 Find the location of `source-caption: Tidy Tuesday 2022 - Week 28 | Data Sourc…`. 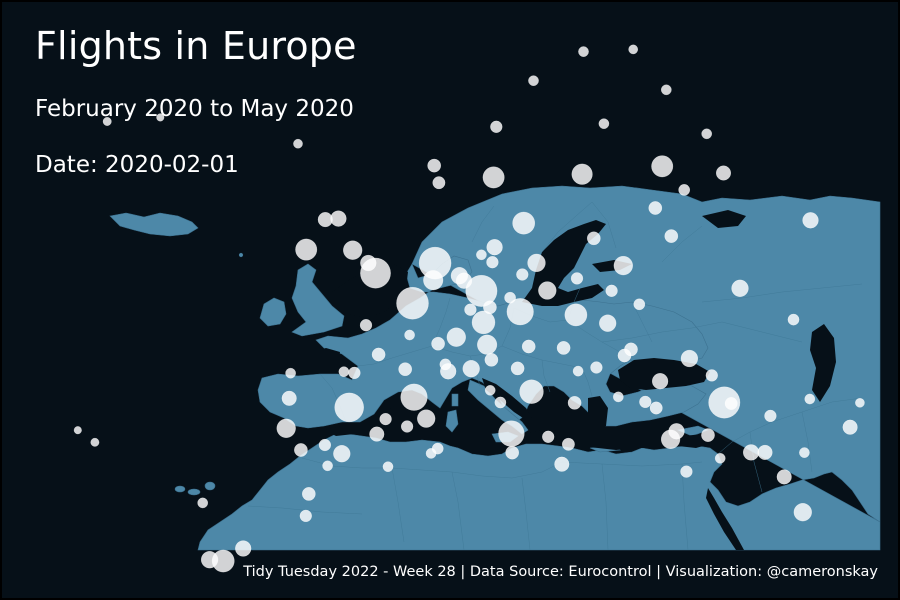

source-caption: Tidy Tuesday 2022 - Week 28 | Data Sourc… is located at coordinates (560, 572).